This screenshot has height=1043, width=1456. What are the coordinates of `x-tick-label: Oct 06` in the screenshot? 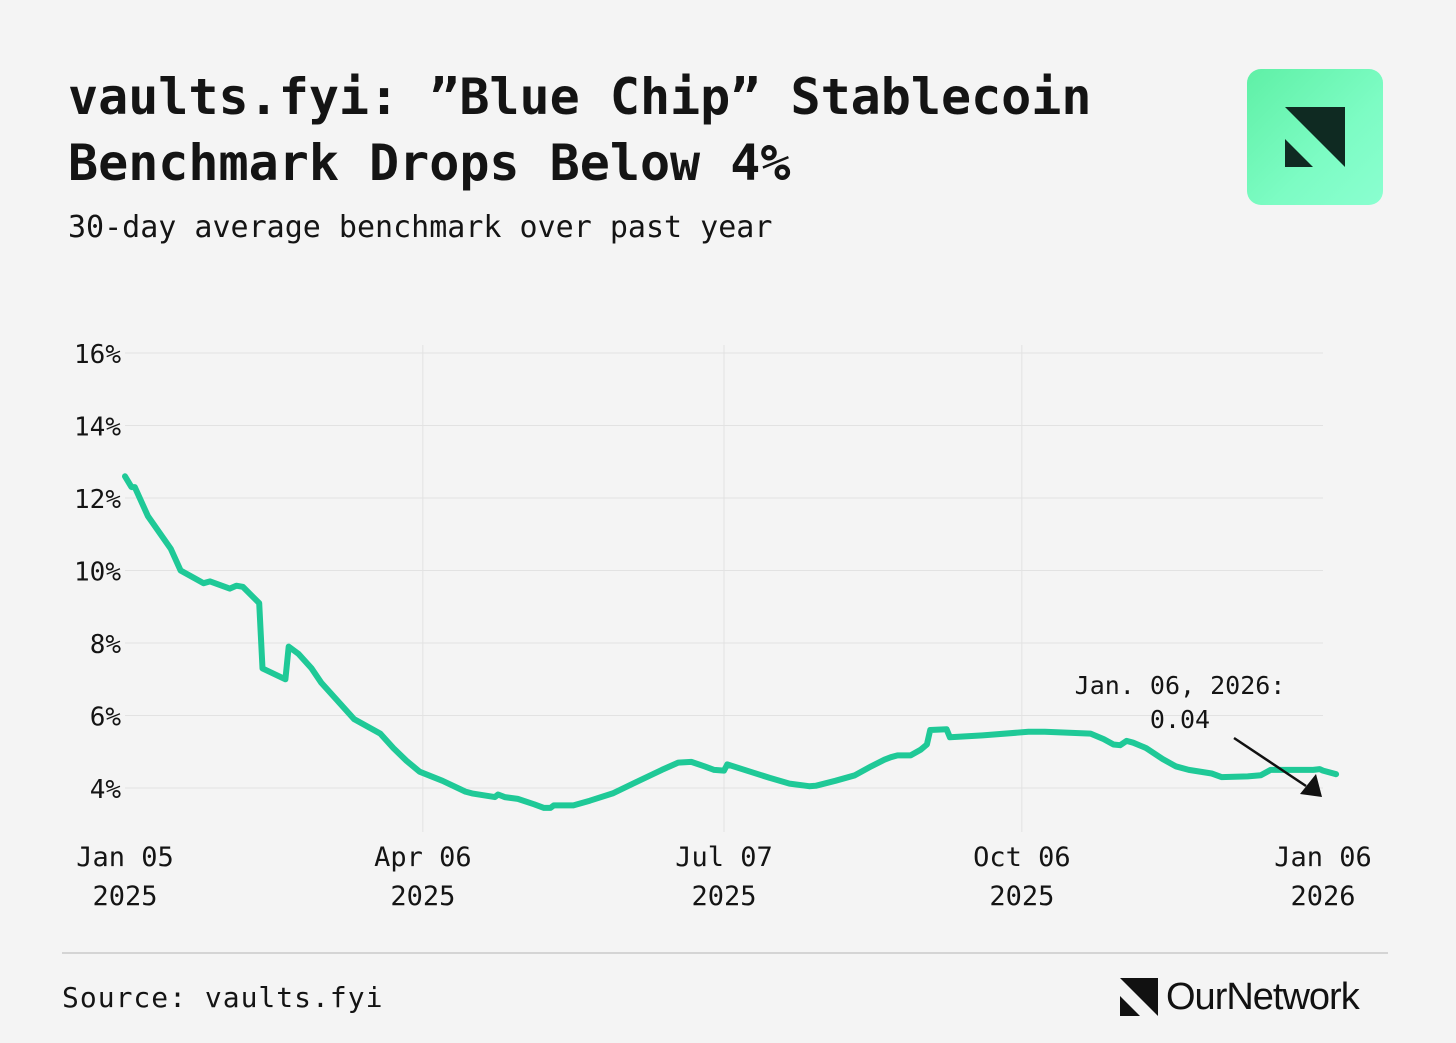 It's located at (1022, 857).